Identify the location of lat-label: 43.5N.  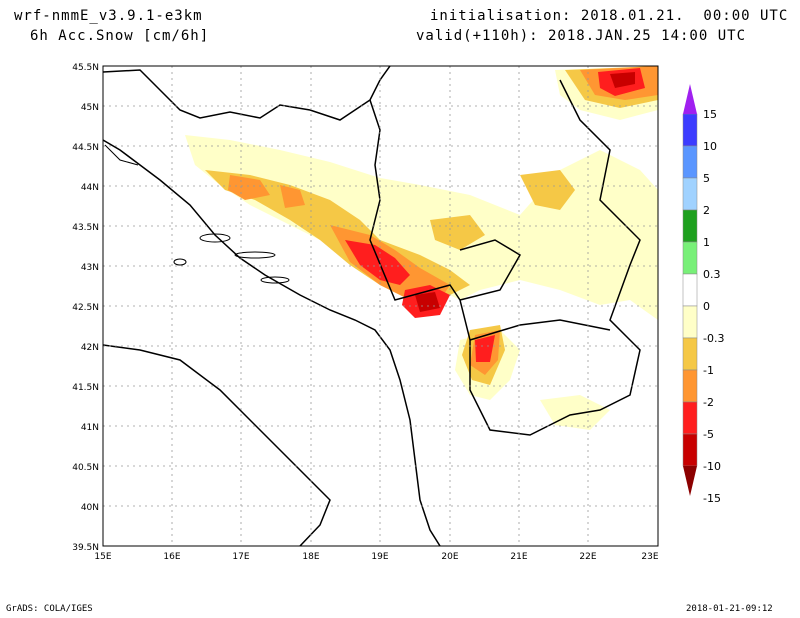
(85, 228).